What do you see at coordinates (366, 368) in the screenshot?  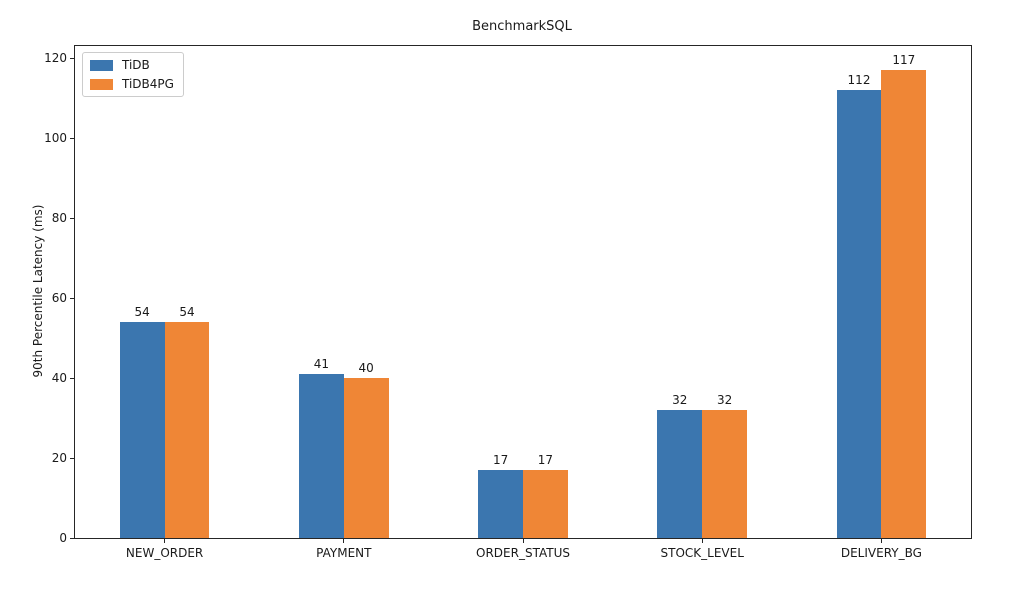 I see `bar-value-label: 40` at bounding box center [366, 368].